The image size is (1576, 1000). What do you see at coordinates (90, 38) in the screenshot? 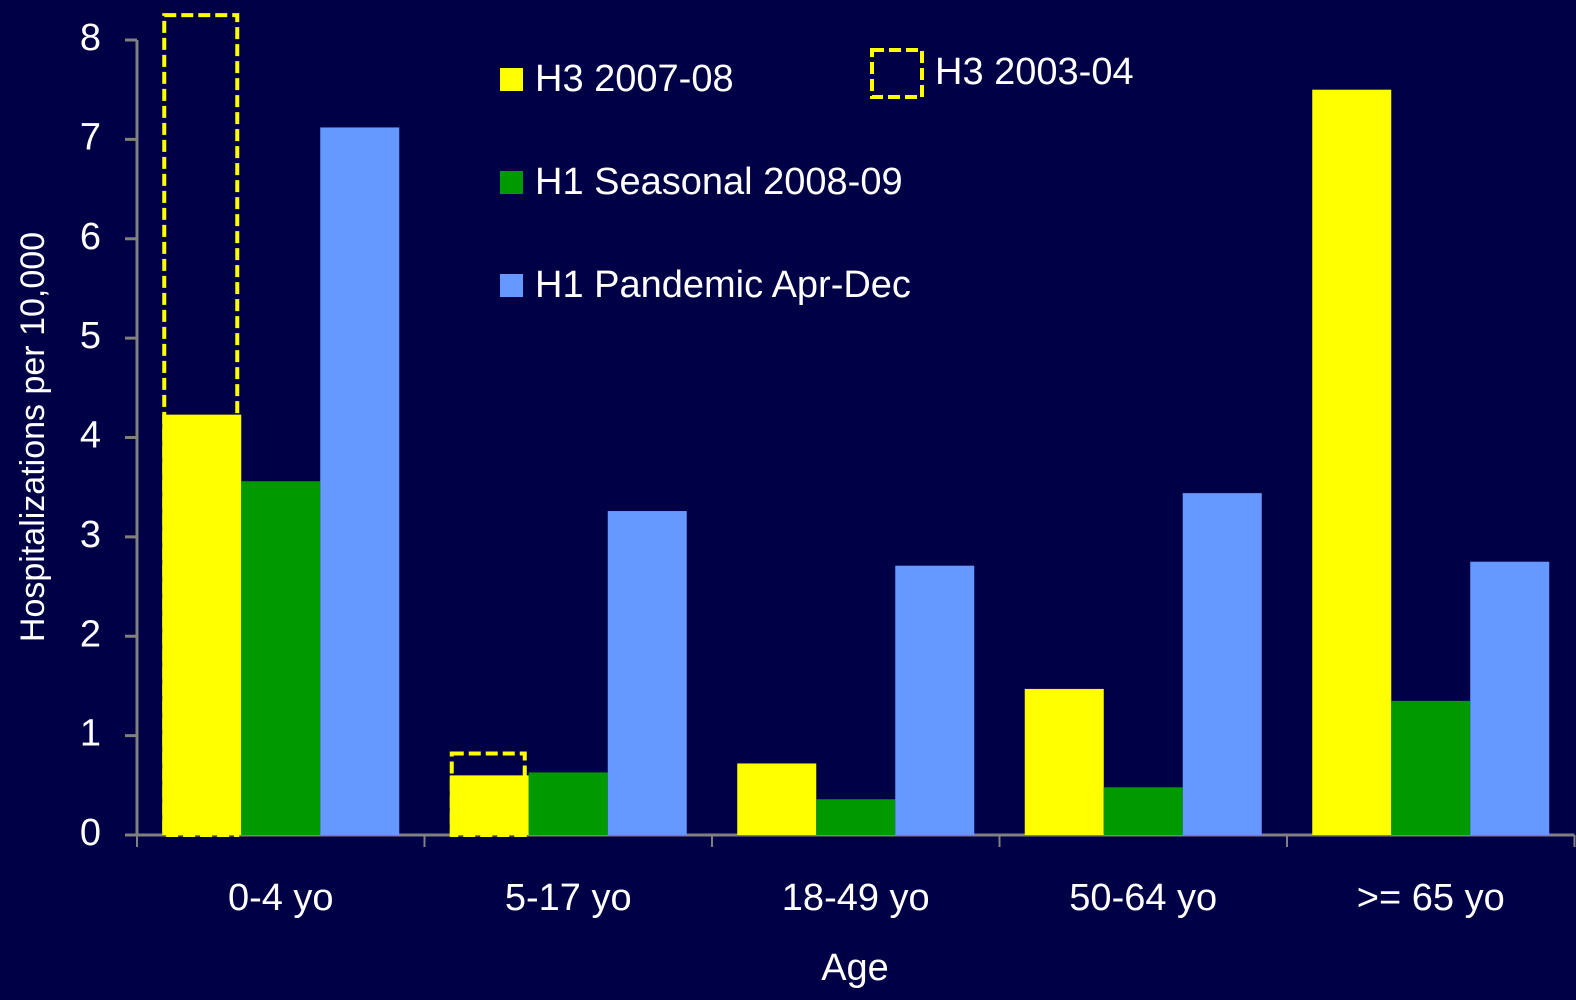
I see `y-tick-label: 8` at bounding box center [90, 38].